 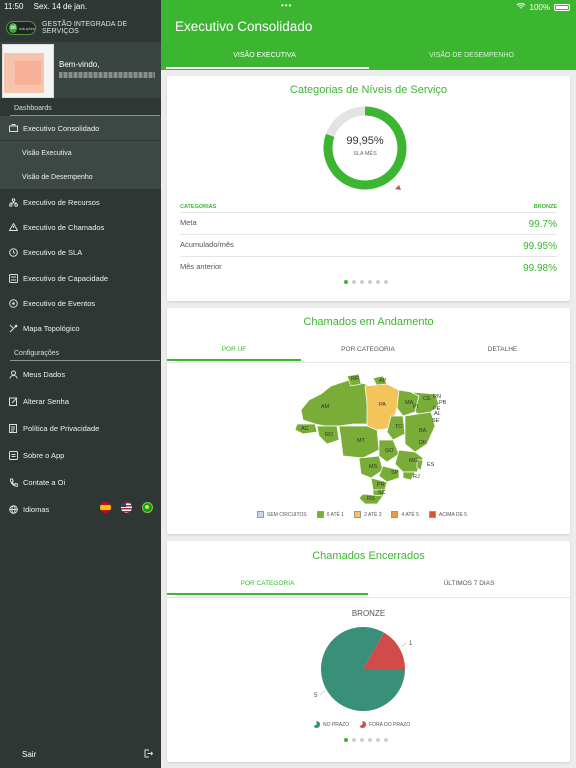 What do you see at coordinates (322, 693) in the screenshot?
I see `pie-label-line` at bounding box center [322, 693].